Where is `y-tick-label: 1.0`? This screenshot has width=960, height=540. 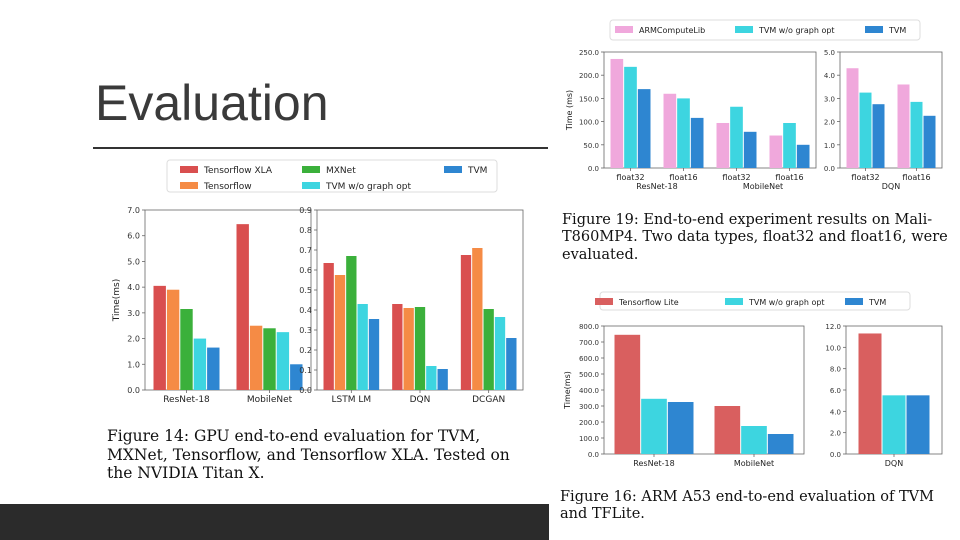
y-tick-label: 1.0 is located at coordinates (133, 364).